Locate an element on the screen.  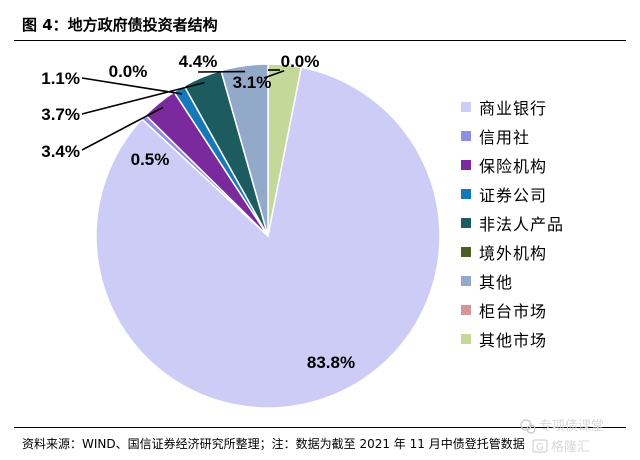
data-label: 3.1% is located at coordinates (252, 82).